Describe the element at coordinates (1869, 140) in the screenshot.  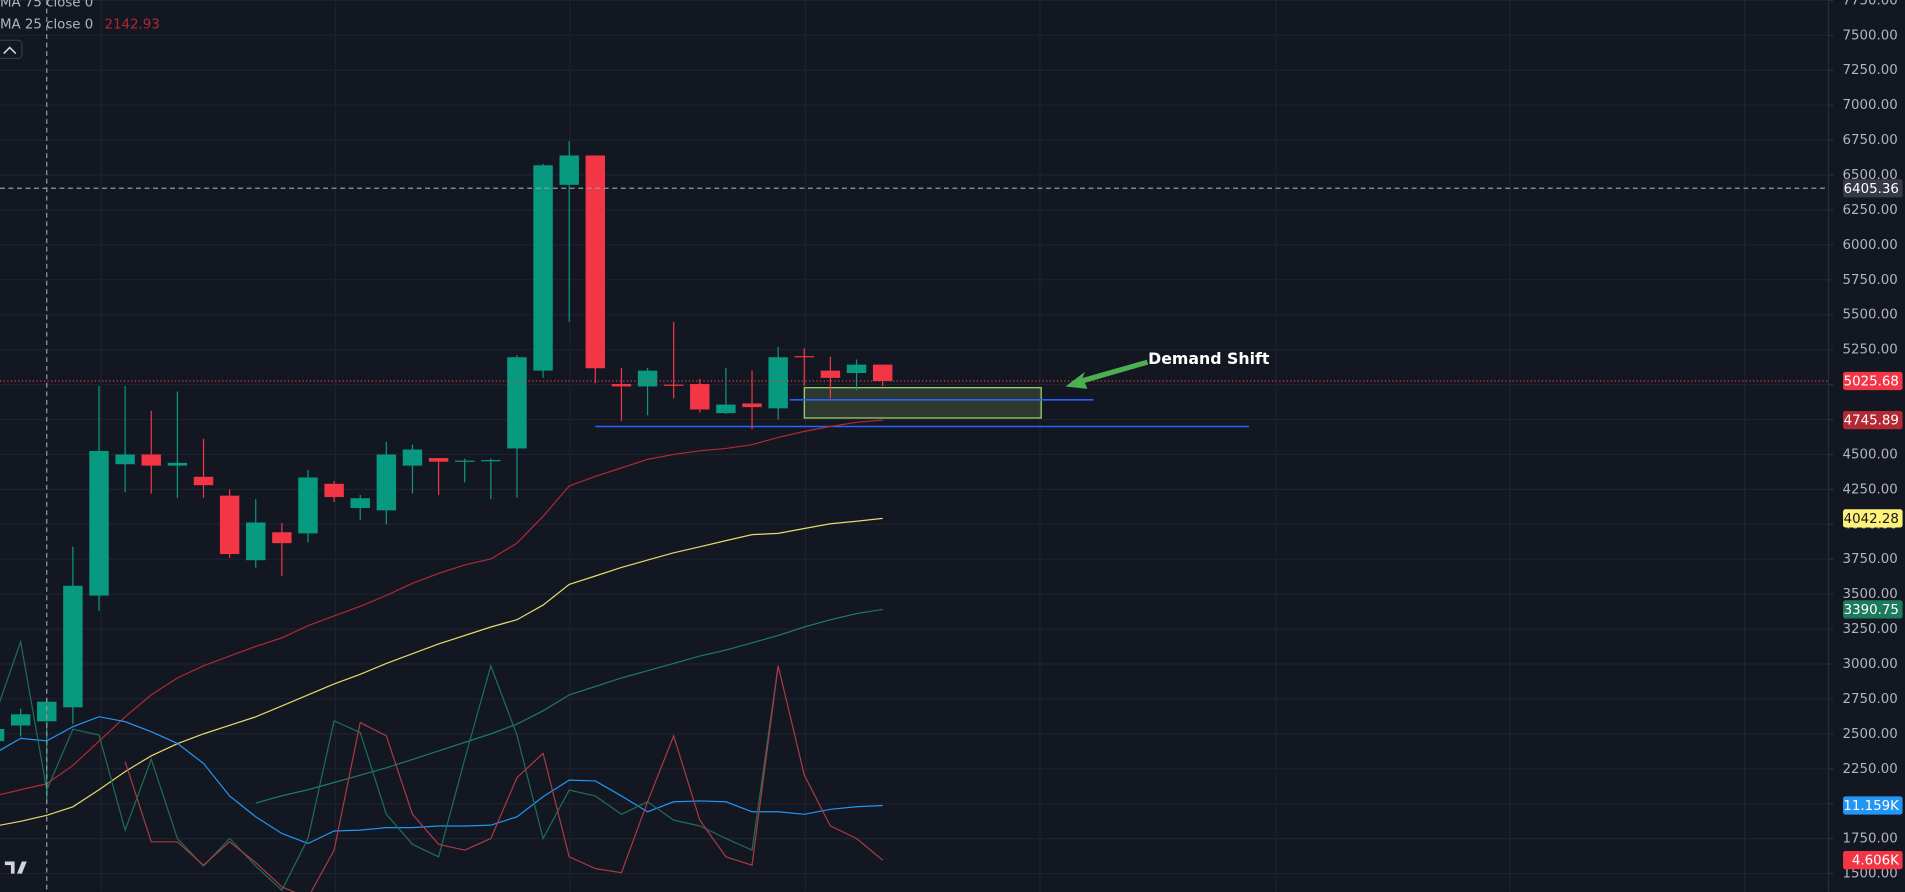
I see `y-tick-label: 6750.00` at that location.